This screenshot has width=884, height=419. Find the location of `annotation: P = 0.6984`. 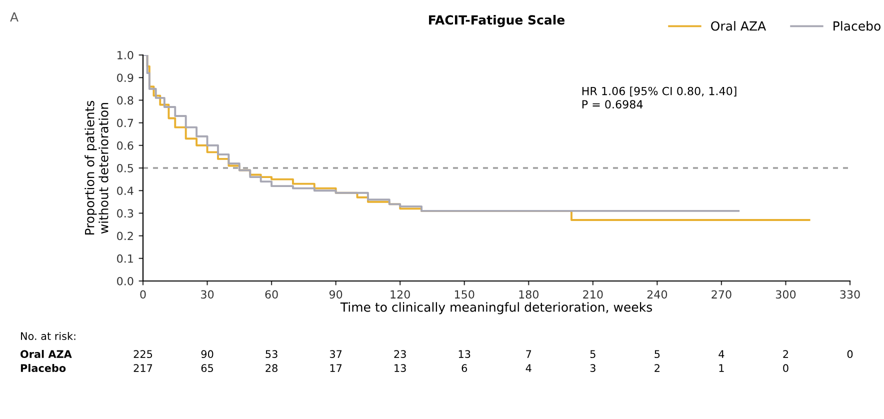

annotation: P = 0.6984 is located at coordinates (612, 104).